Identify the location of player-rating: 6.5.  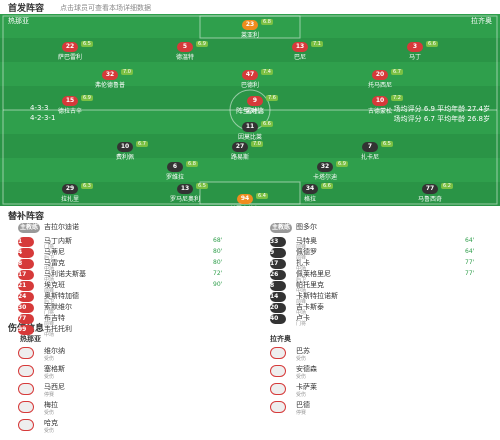
(87, 44).